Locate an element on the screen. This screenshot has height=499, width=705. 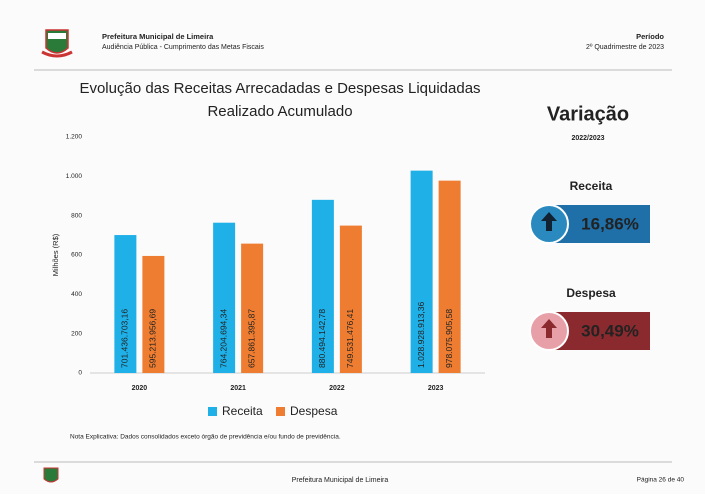
variation-label: Despesa is located at coordinates (591, 293).